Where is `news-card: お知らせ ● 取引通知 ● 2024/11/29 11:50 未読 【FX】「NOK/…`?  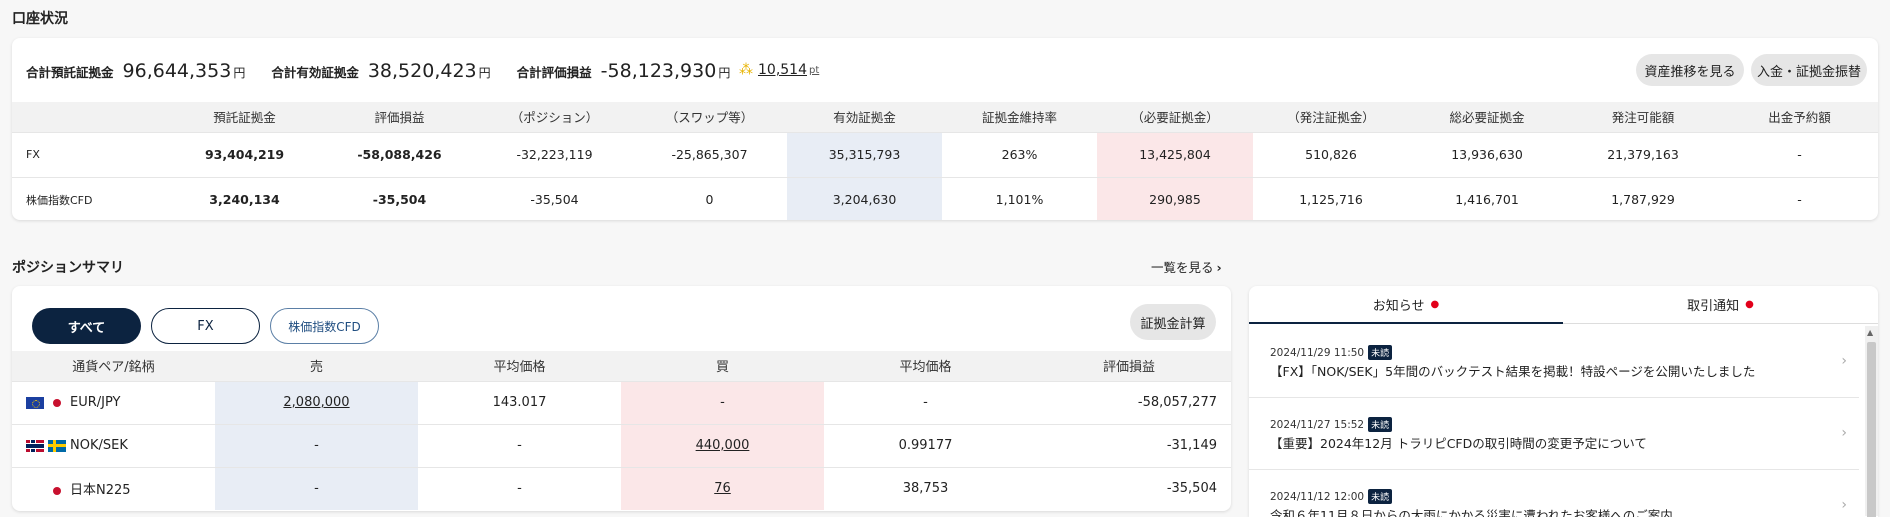 news-card: お知らせ ● 取引通知 ● 2024/11/29 11:50 未読 【FX】「NOK/… is located at coordinates (1563, 401).